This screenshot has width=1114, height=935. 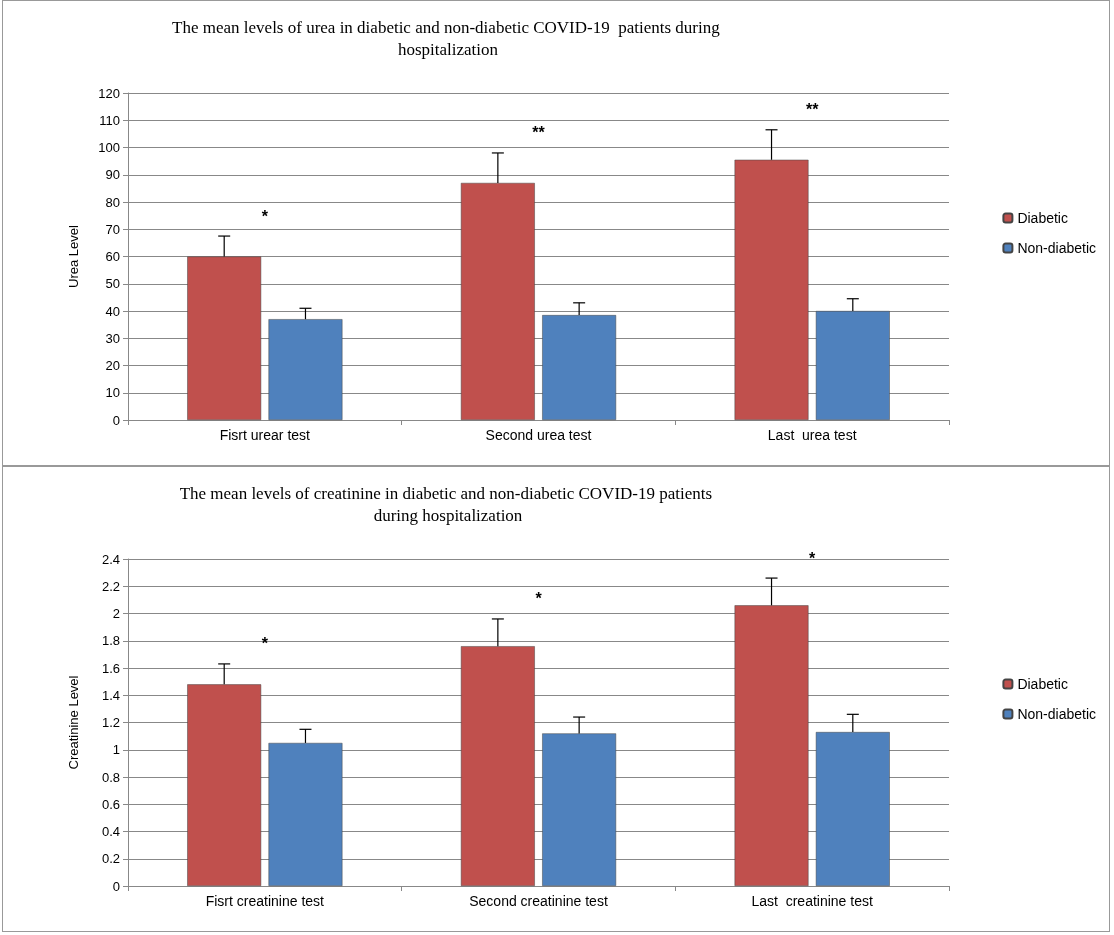 I want to click on y-tick-label: 10, so click(x=112, y=393).